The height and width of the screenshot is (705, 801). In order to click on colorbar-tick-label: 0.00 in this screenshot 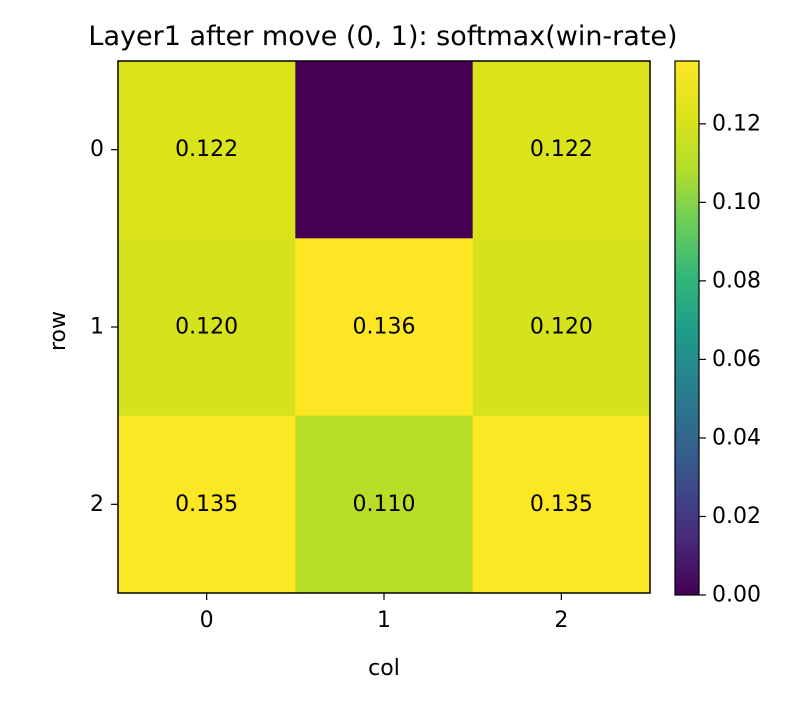, I will do `click(736, 595)`.